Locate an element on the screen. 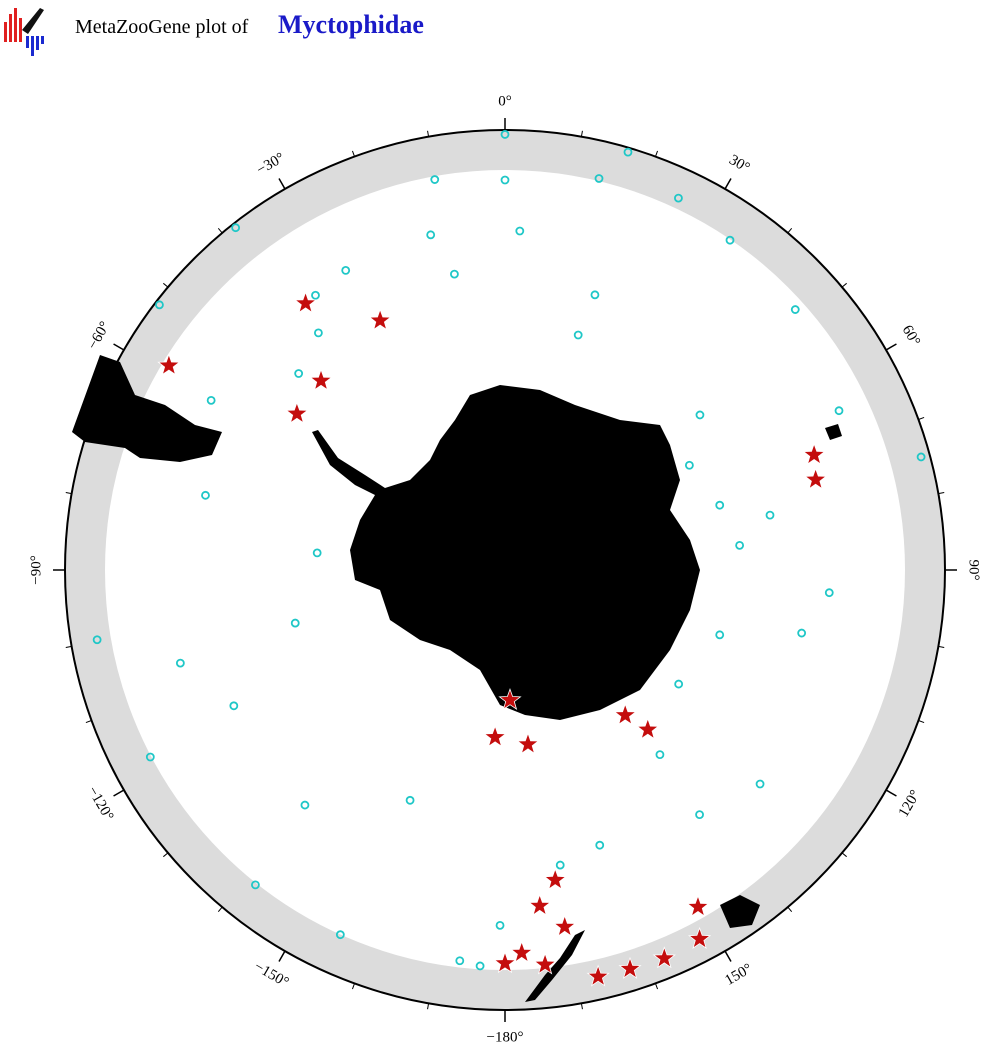  lon-label: 120° is located at coordinates (910, 803).